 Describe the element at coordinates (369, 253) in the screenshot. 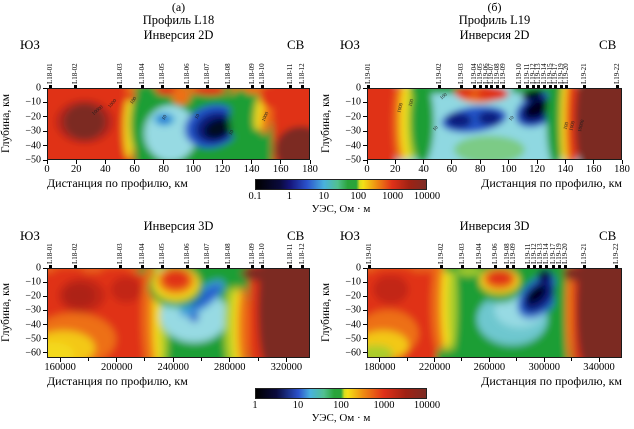

I see `station-label: L19-01` at that location.